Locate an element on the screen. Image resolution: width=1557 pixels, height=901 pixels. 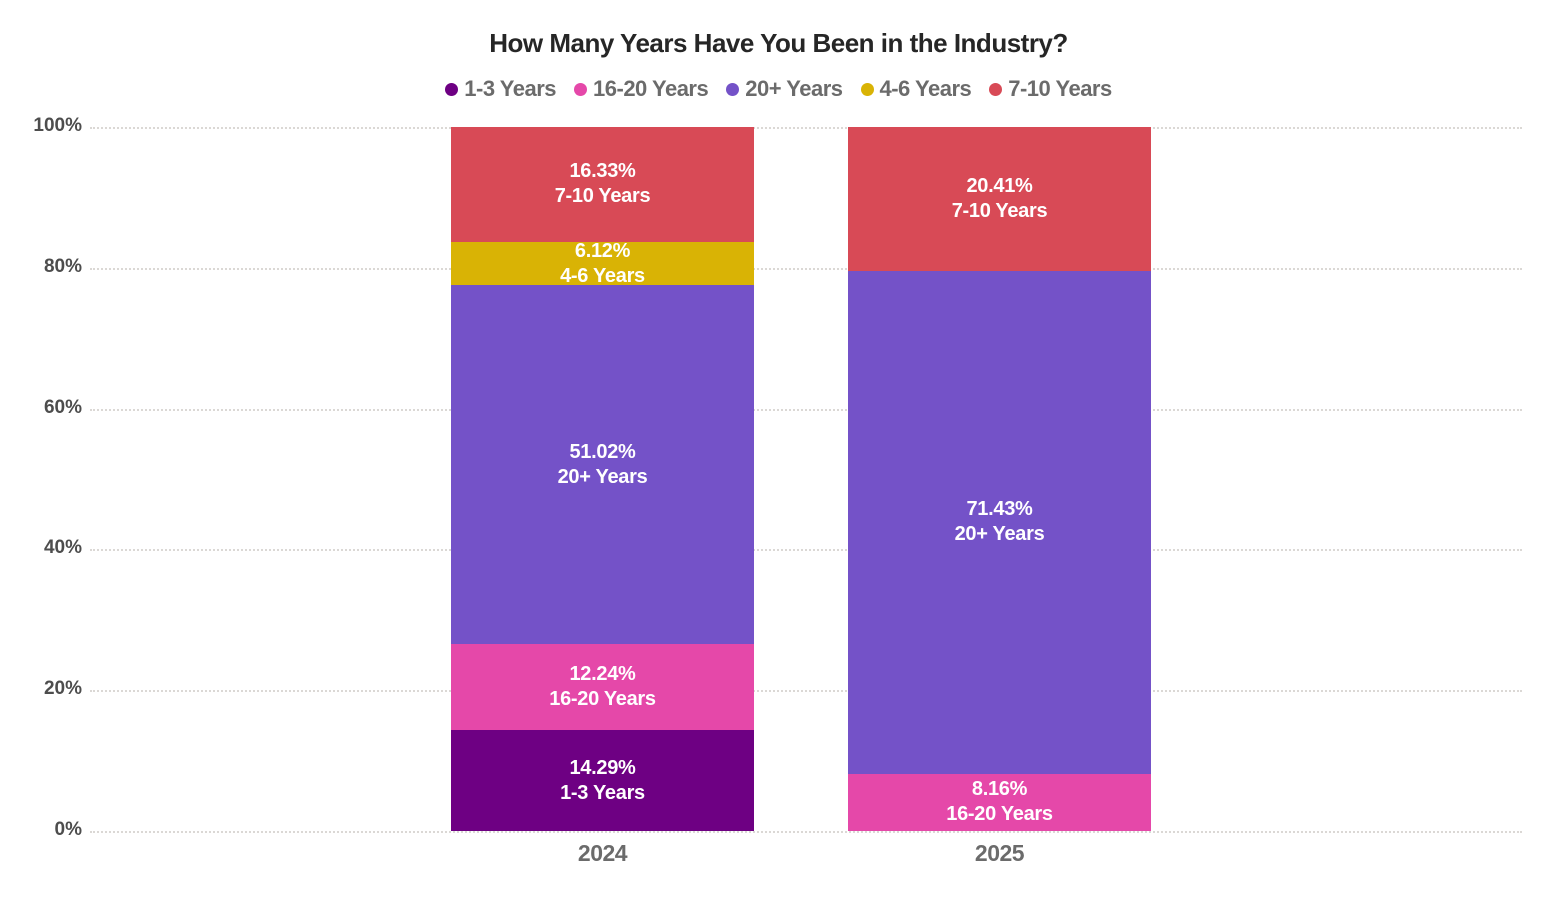
y-axis-tick-label: 20% is located at coordinates (62, 689).